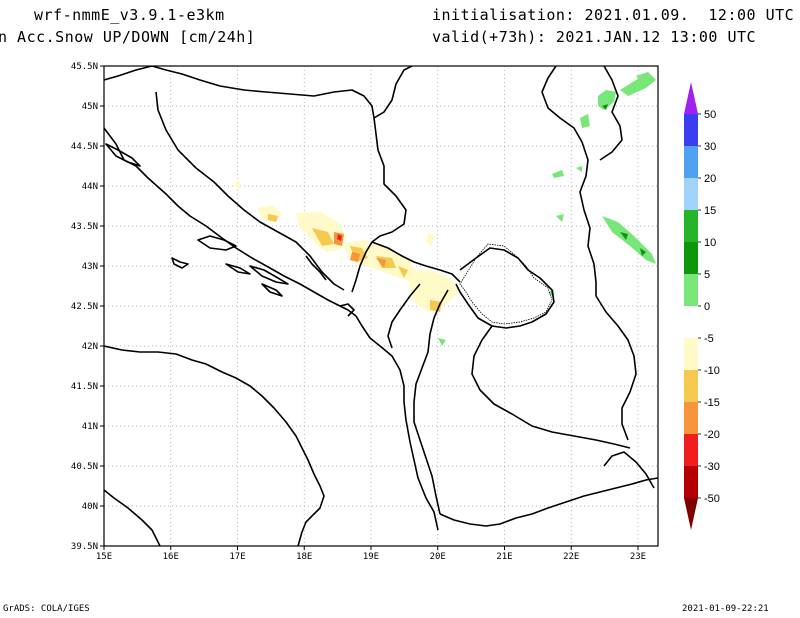  What do you see at coordinates (638, 557) in the screenshot?
I see `lon-tick-label: 23E` at bounding box center [638, 557].